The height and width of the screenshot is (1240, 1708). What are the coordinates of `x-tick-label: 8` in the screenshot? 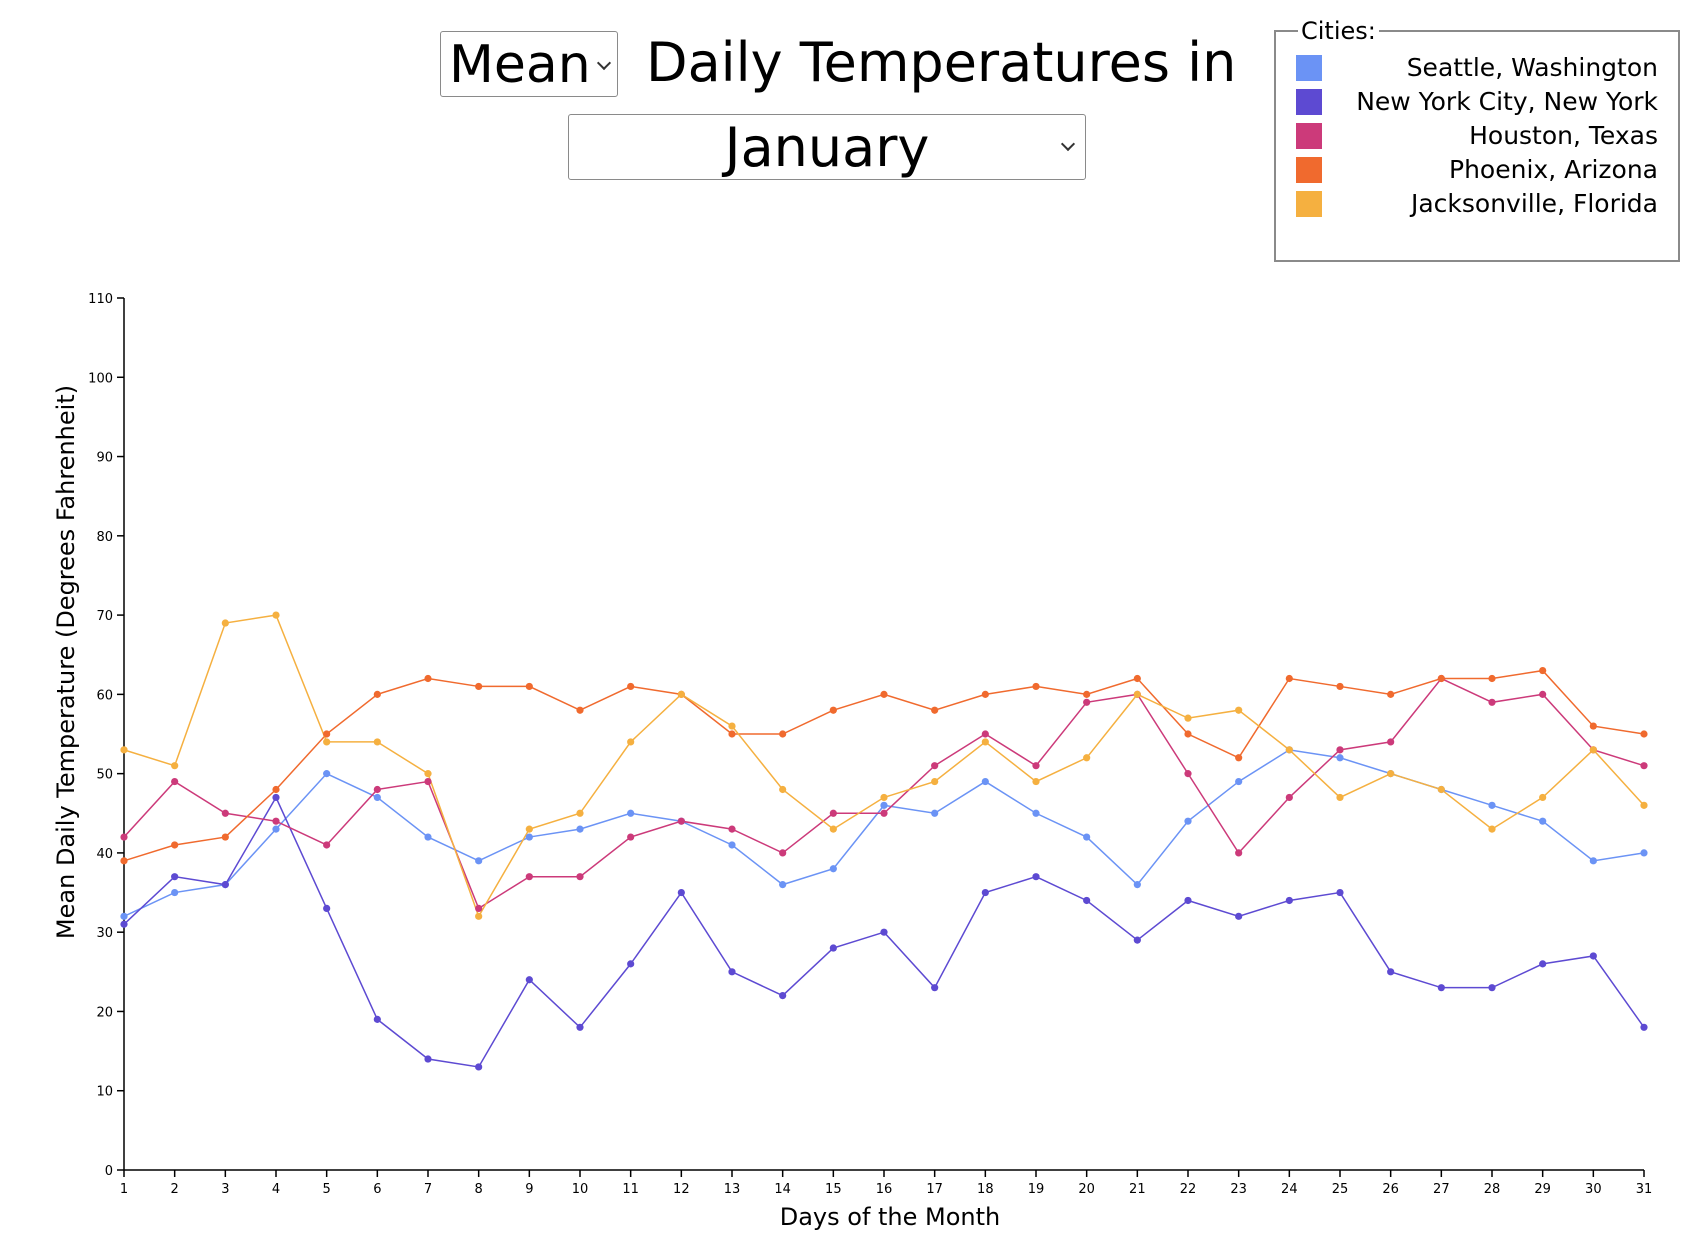 It's located at (479, 1189).